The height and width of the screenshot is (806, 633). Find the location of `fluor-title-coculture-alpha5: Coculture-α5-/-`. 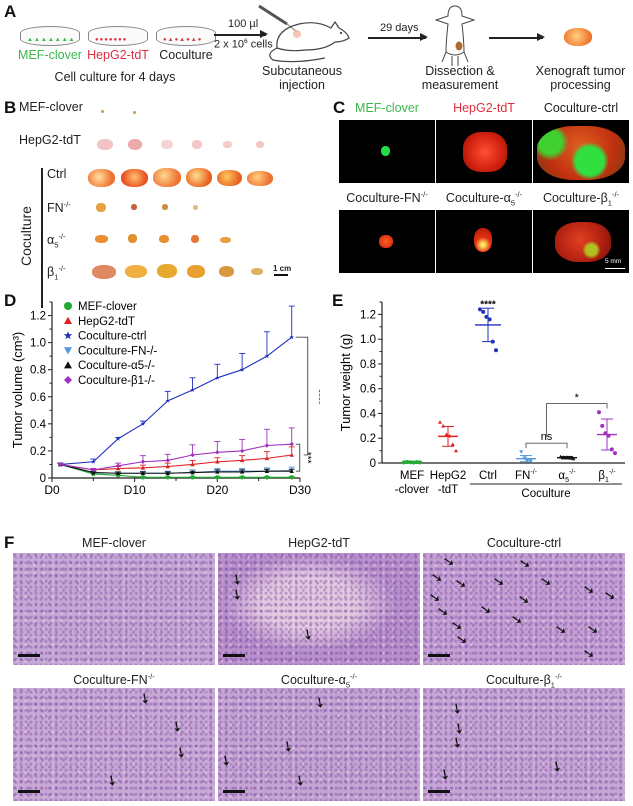

fluor-title-coculture-alpha5: Coculture-α5-/- is located at coordinates (484, 199).